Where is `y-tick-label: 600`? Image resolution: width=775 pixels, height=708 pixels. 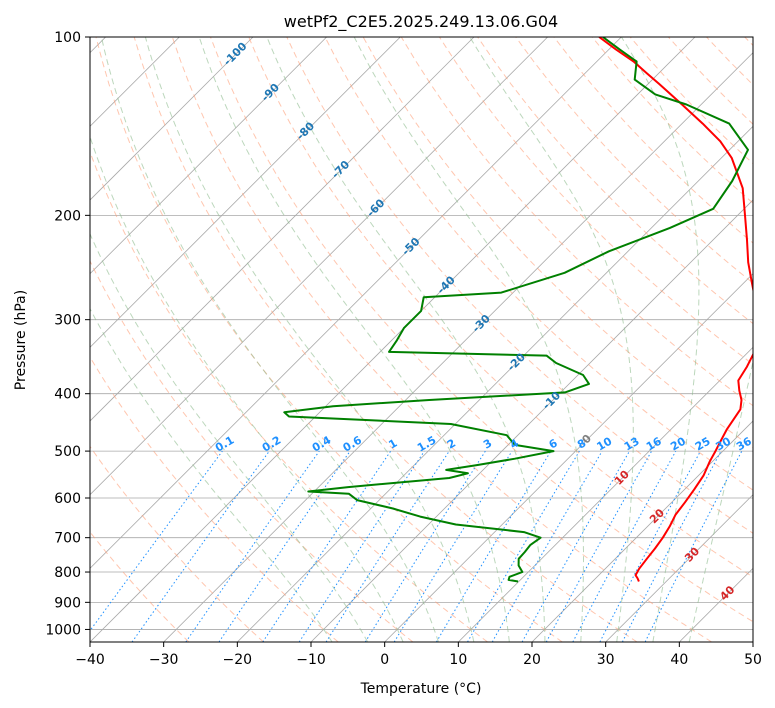 y-tick-label: 600 is located at coordinates (67, 499).